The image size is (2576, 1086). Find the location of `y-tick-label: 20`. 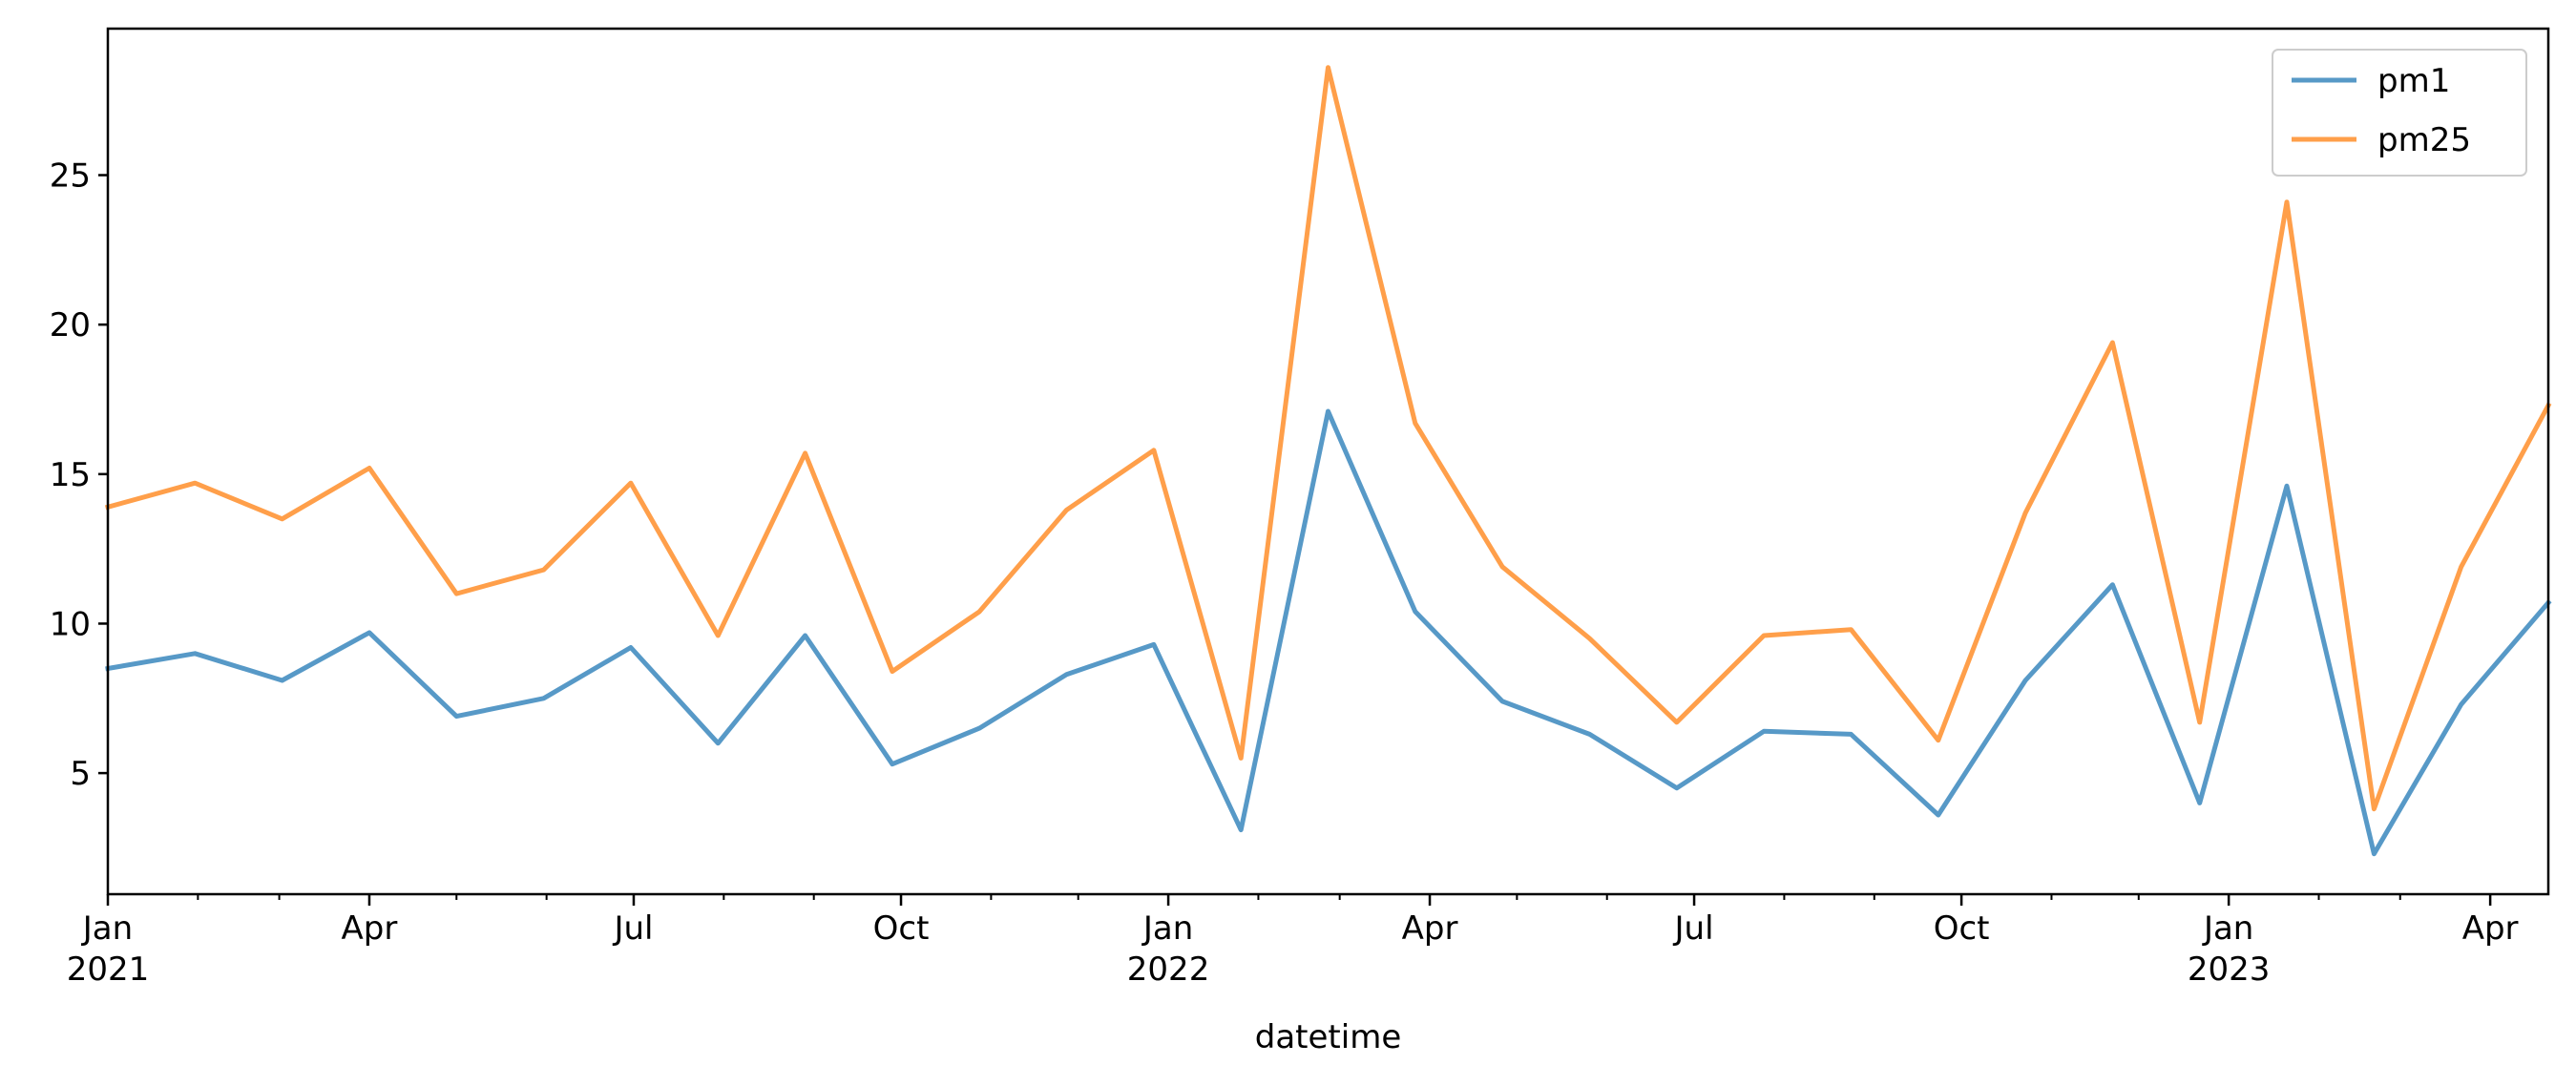

y-tick-label: 20 is located at coordinates (70, 326).